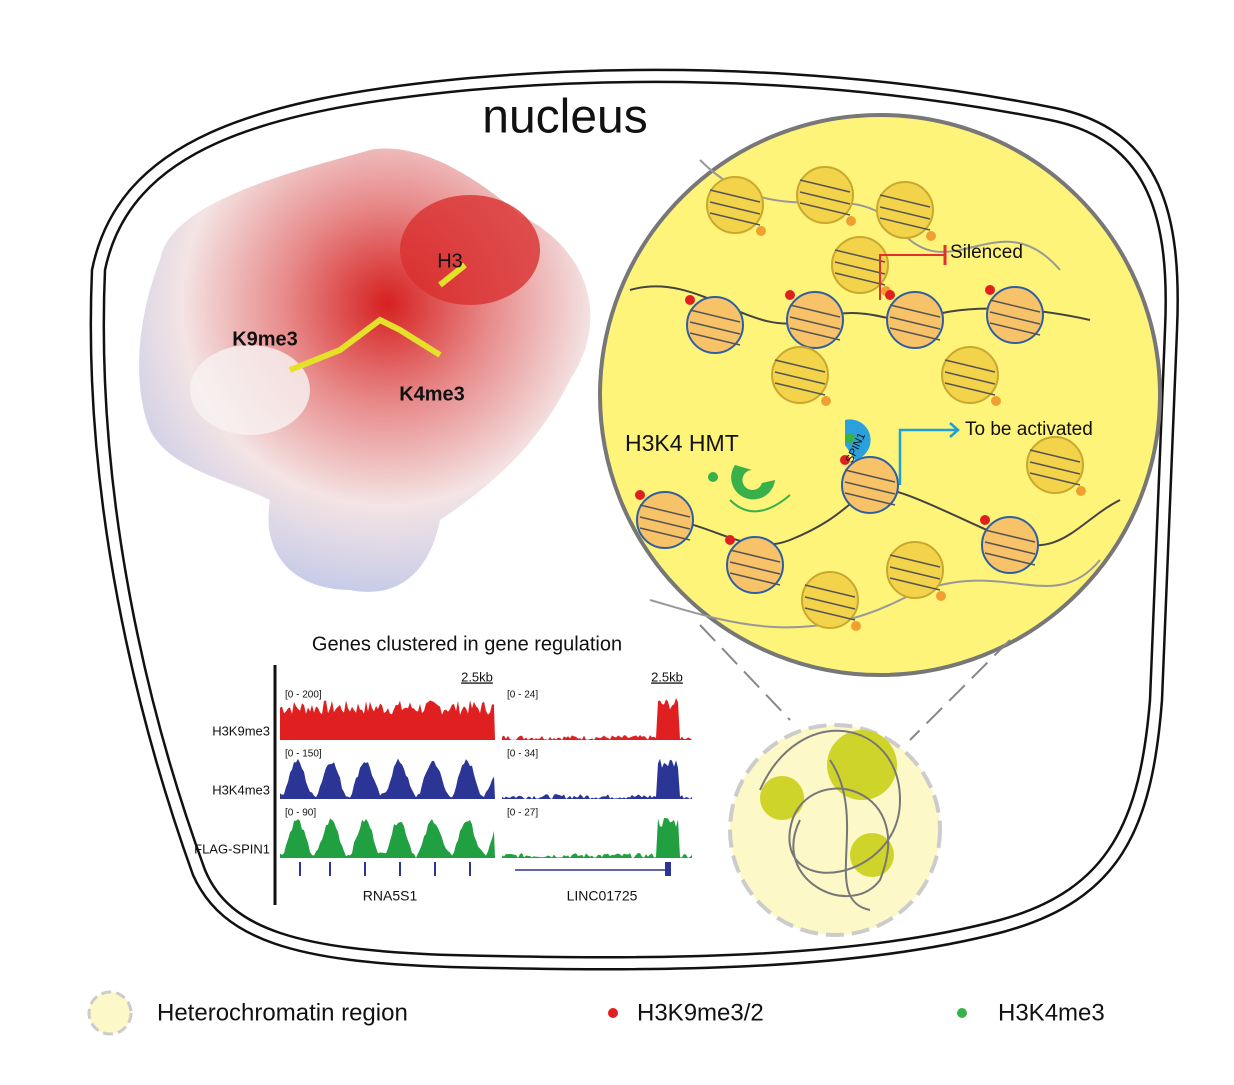 This screenshot has width=1234, height=1085. Describe the element at coordinates (390, 896) in the screenshot. I see `gene-name: RNA5S1` at that location.